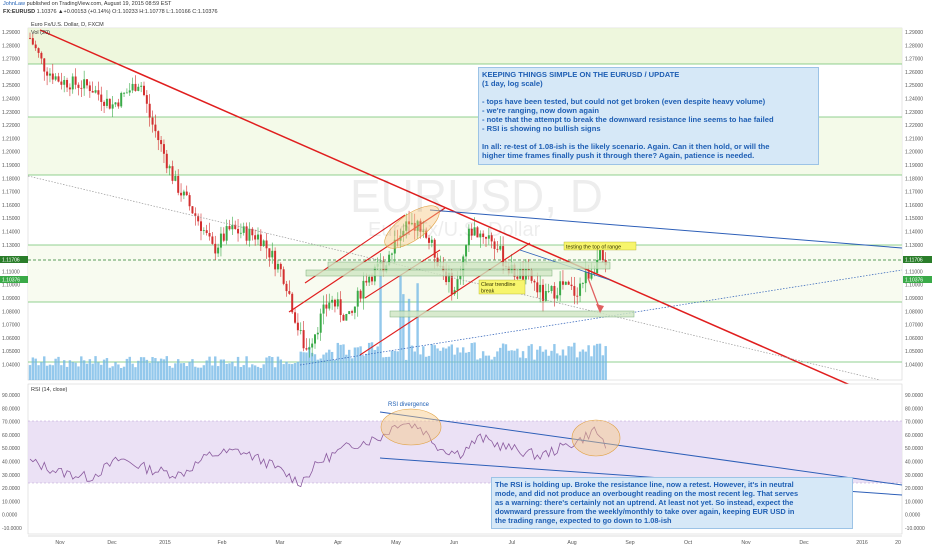 This screenshot has height=550, width=932. I want to click on current-badge-bg, so click(917, 279).